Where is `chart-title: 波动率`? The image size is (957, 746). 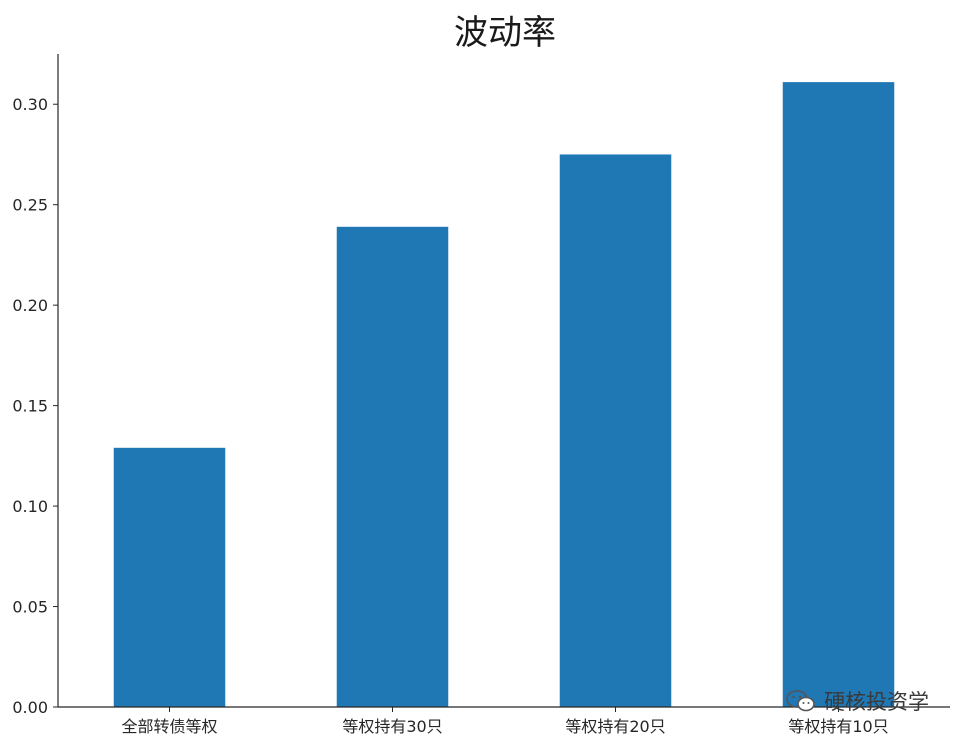 chart-title: 波动率 is located at coordinates (505, 33).